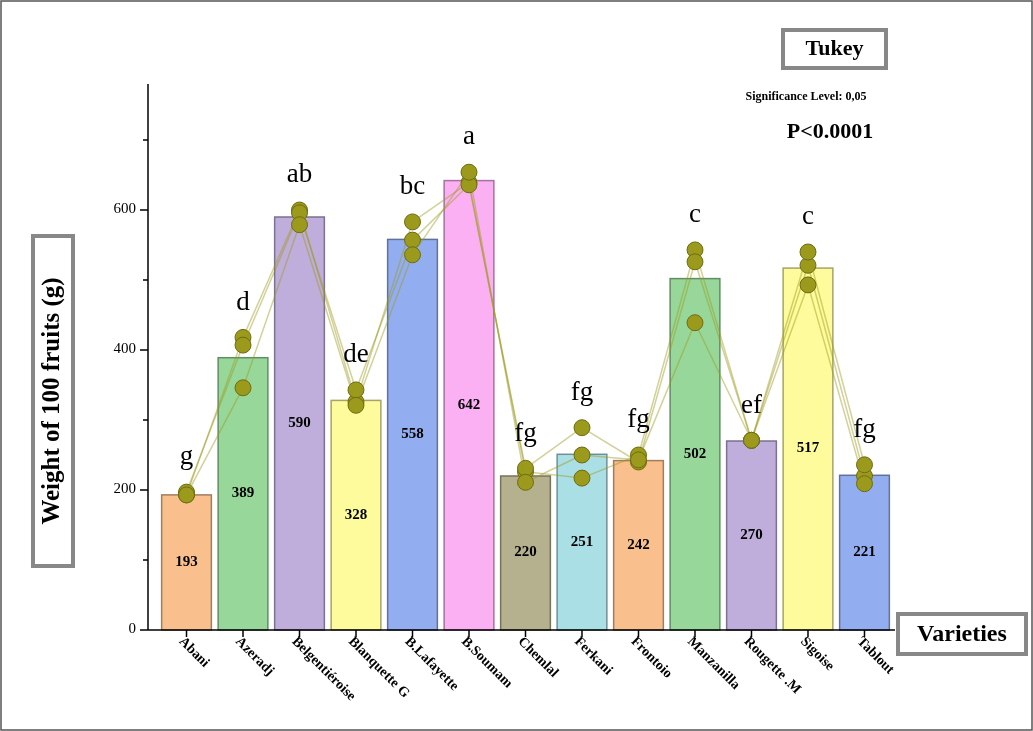  I want to click on data-label: 590, so click(299, 421).